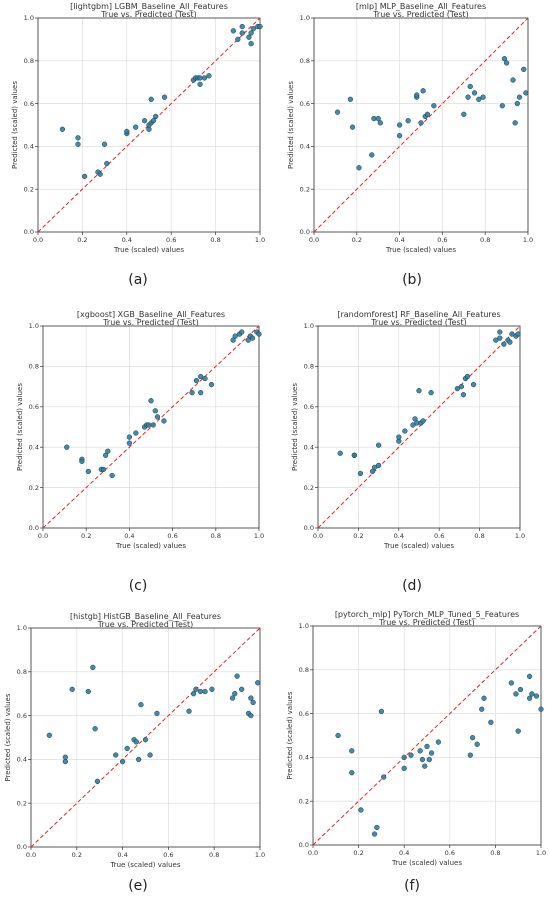  I want to click on x-tick-label: 1.0, so click(260, 855).